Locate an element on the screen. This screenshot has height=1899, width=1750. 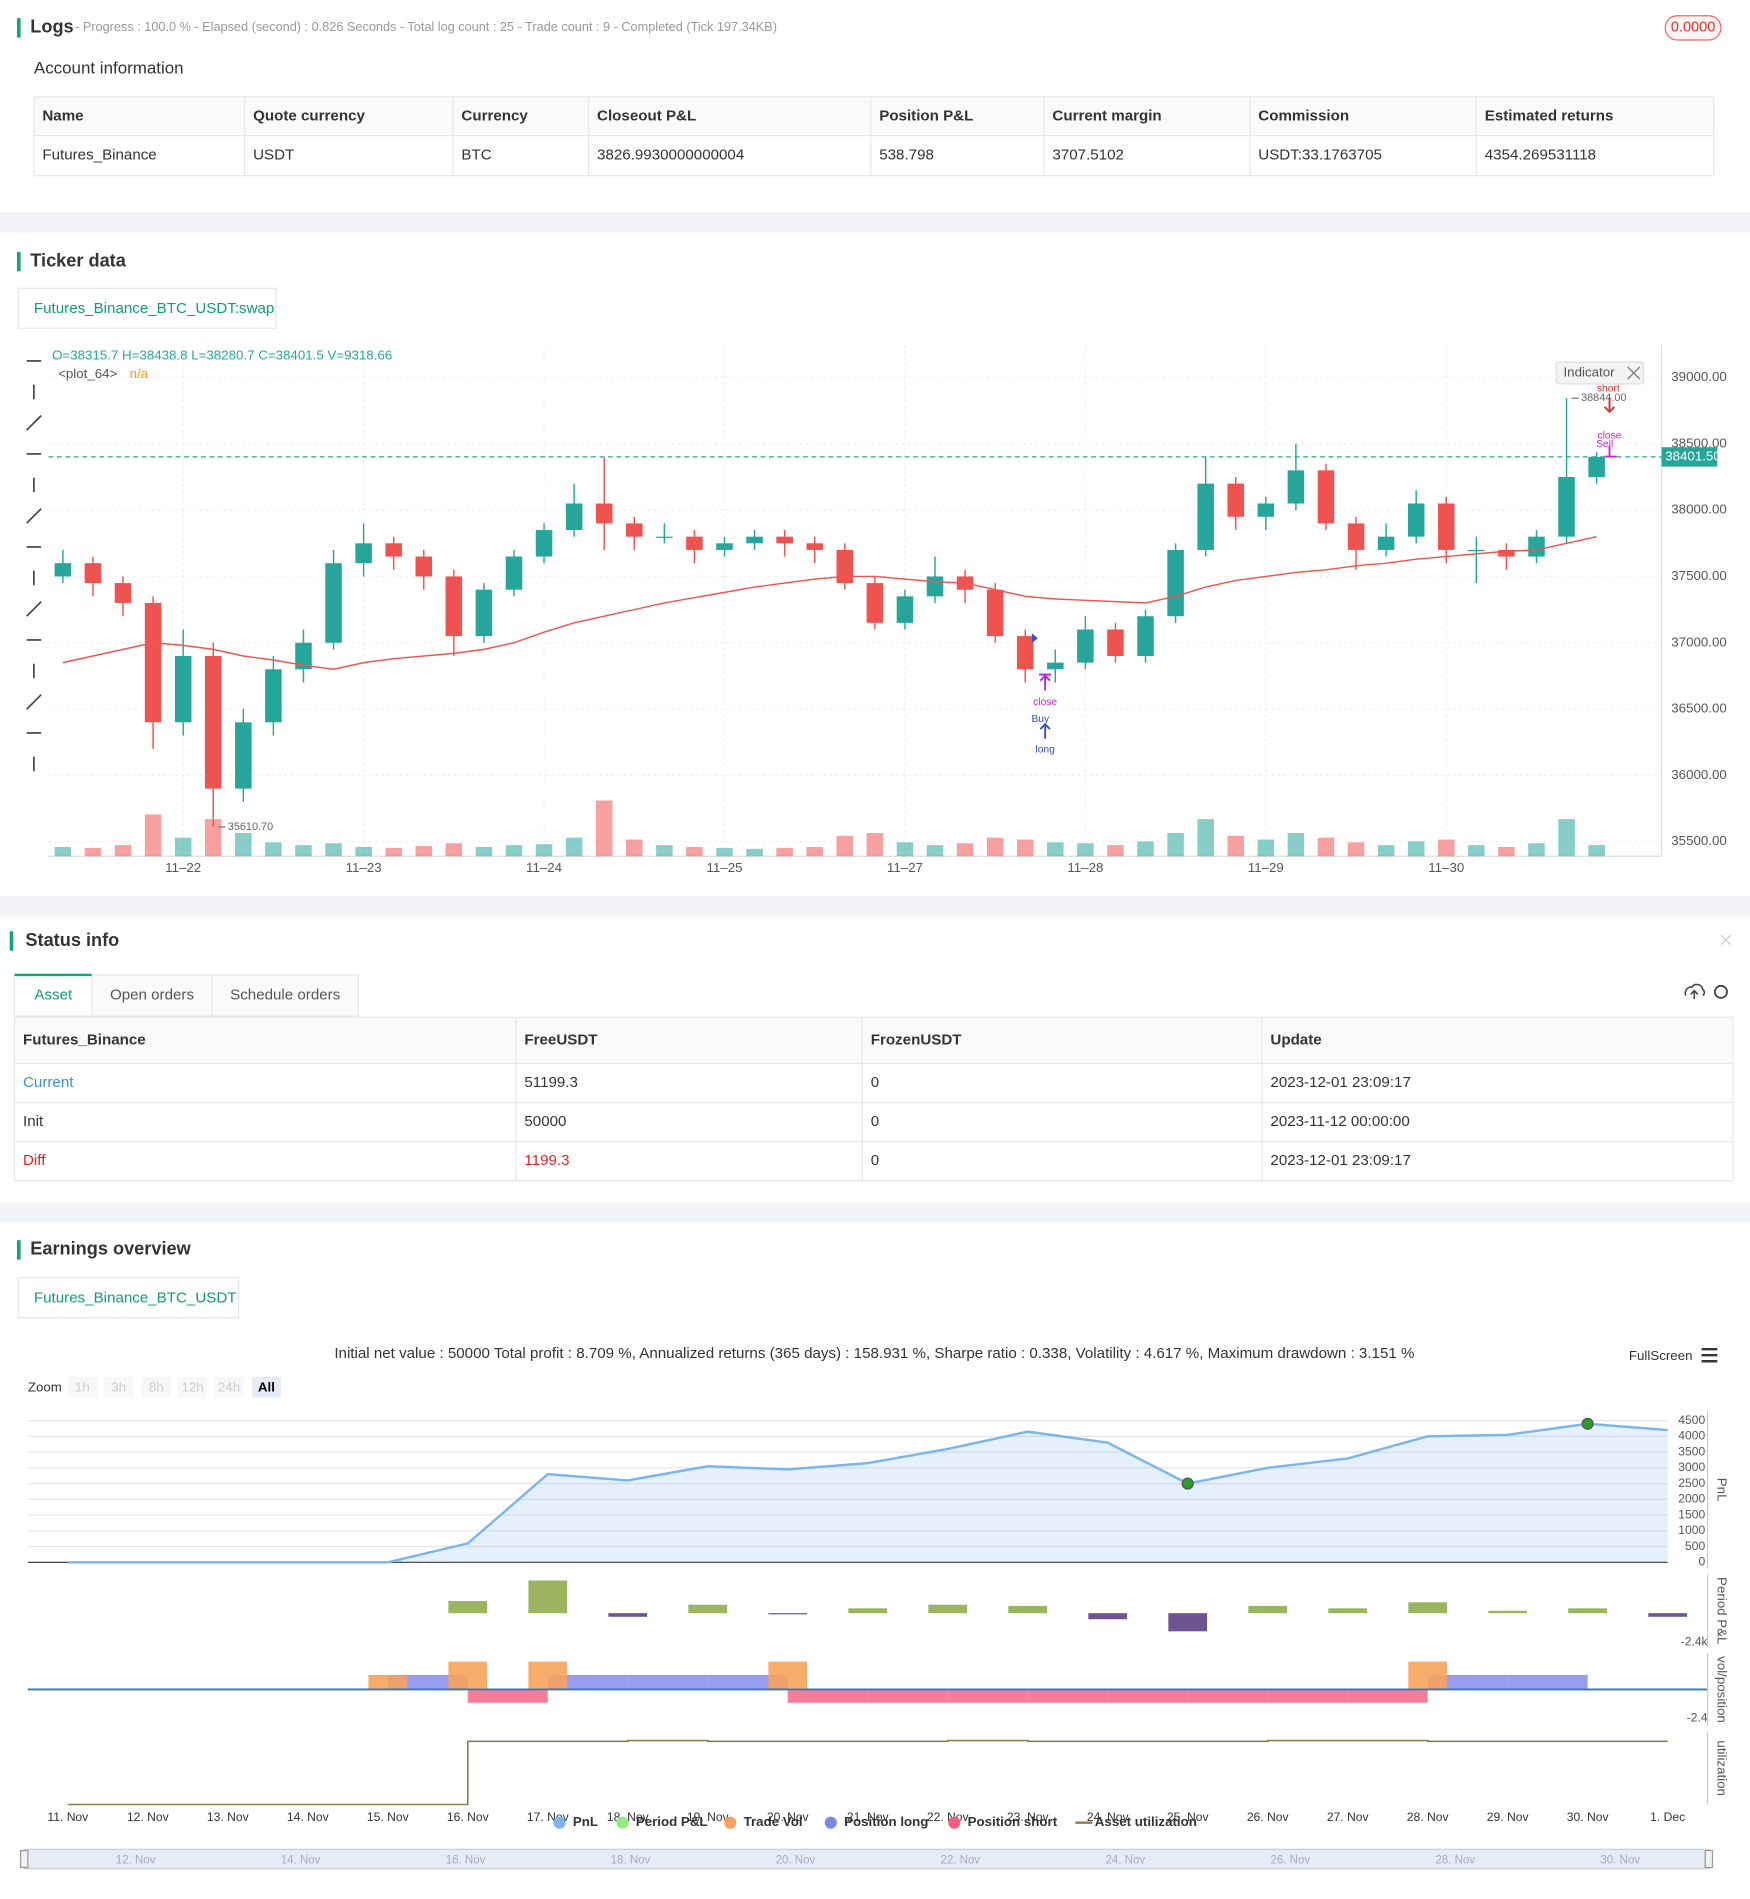
table-cell: Futures_Binance is located at coordinates (99, 155).